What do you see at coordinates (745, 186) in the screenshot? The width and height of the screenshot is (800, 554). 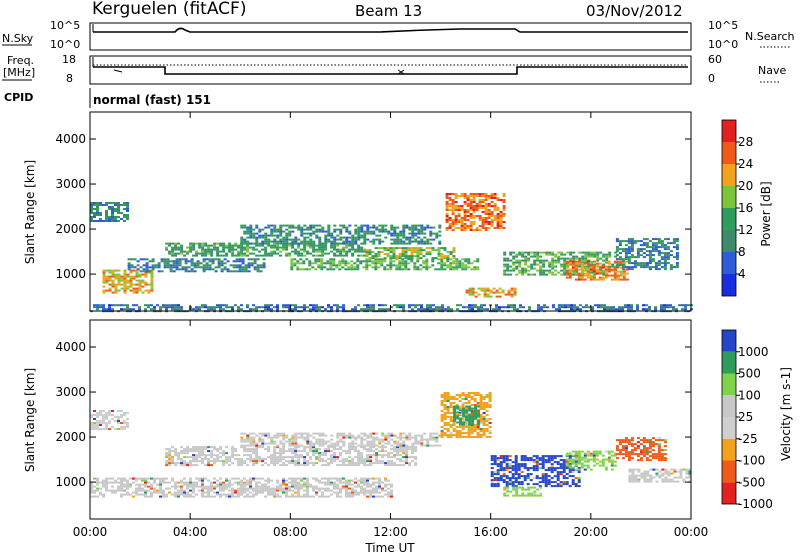 I see `power-colorbar-tick-label: 20` at bounding box center [745, 186].